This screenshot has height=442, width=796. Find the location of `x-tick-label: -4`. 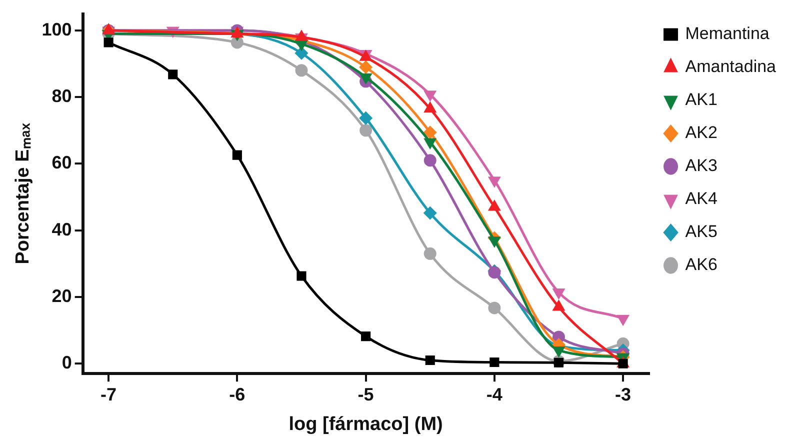

x-tick-label: -4 is located at coordinates (494, 394).